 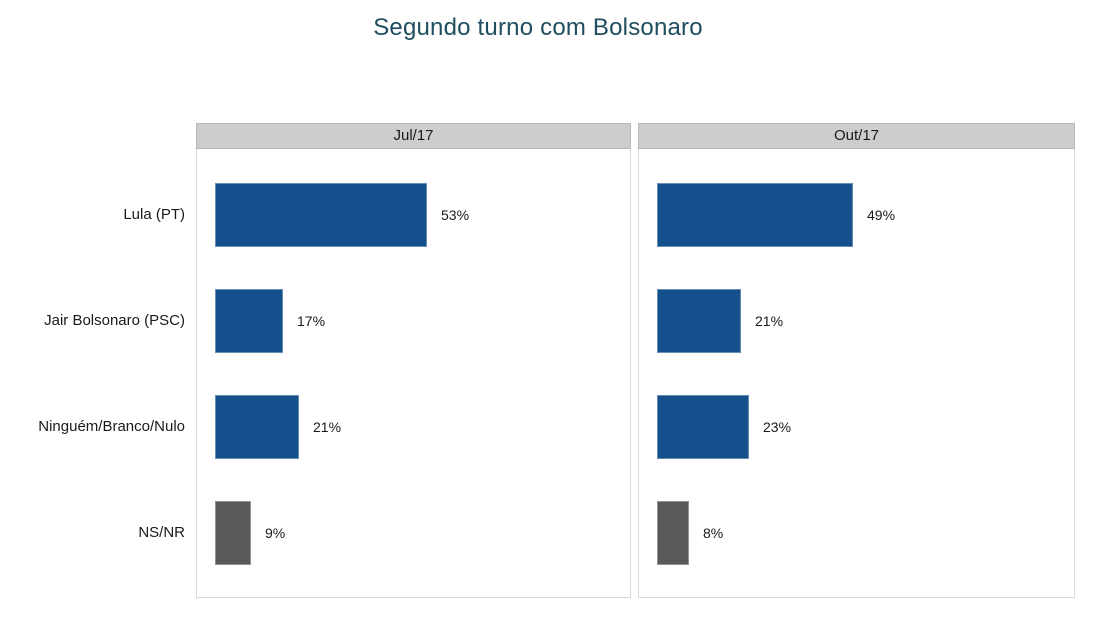 I want to click on category-label: Jair Bolsonaro (PSC), so click(x=114, y=320).